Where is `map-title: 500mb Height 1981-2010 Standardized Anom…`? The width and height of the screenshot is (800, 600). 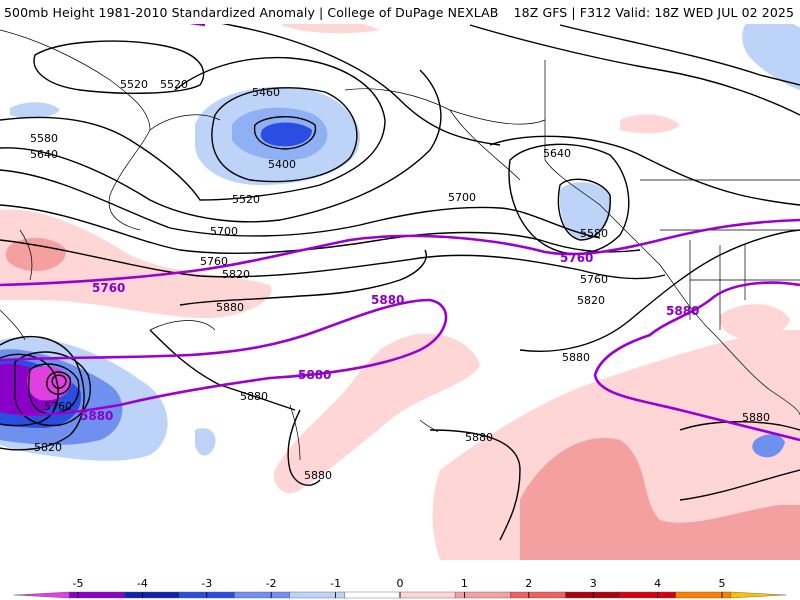
map-title: 500mb Height 1981-2010 Standardized Anom… is located at coordinates (251, 12).